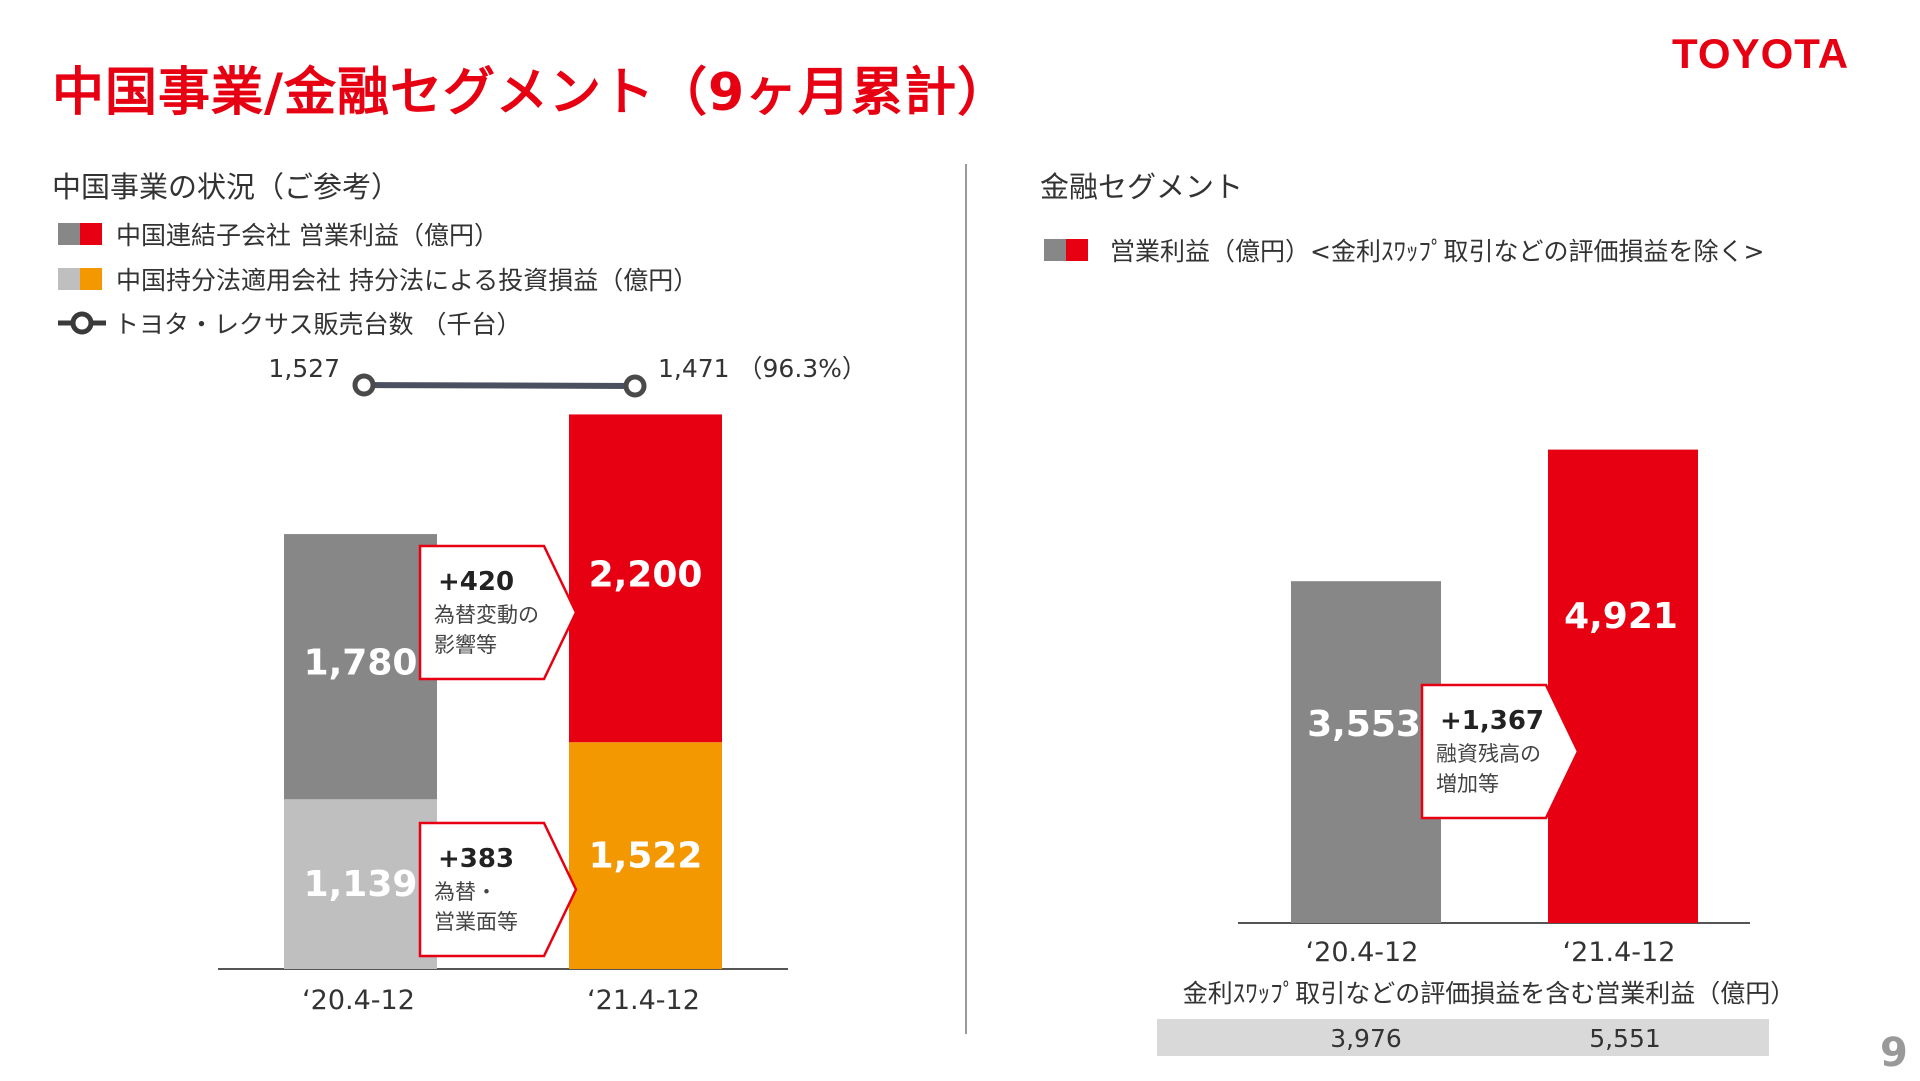 The height and width of the screenshot is (1081, 1920). I want to click on legend-item-sales: トヨタ・レクサス販売台数 （千台）, so click(289, 323).